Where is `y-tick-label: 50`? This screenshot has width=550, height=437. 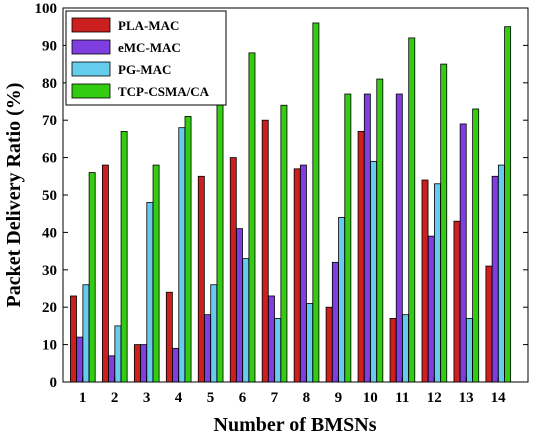
y-tick-label: 50 is located at coordinates (49, 196).